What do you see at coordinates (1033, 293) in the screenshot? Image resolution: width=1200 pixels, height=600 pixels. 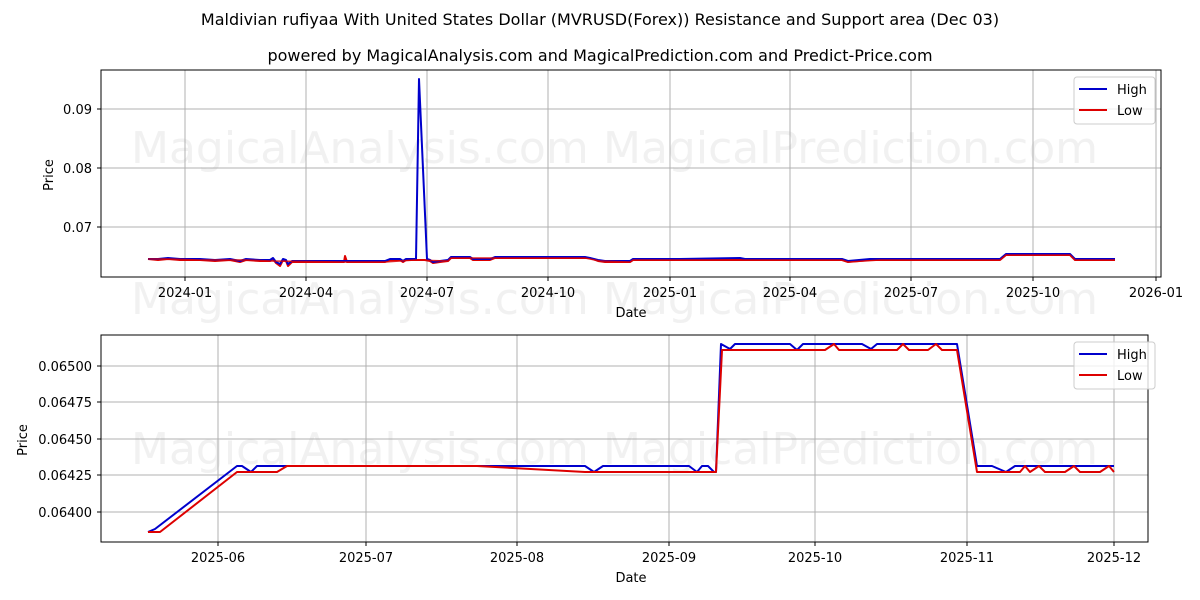 I see `top-x-tick: 2025-10` at bounding box center [1033, 293].